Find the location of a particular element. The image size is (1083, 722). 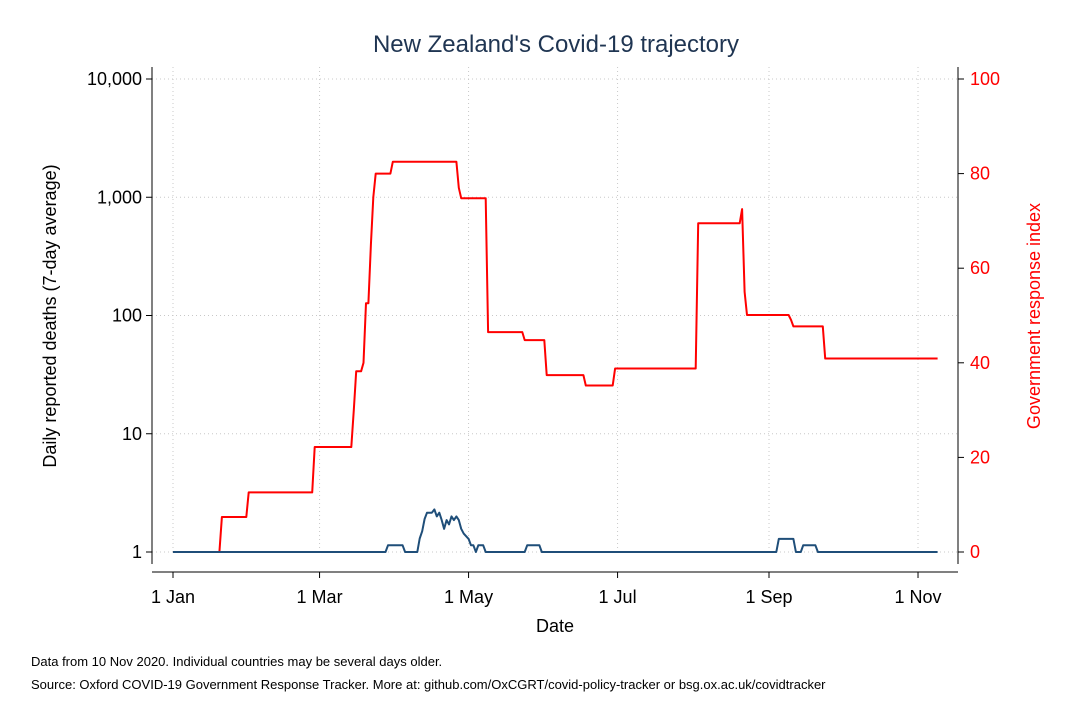

y-axis-right-label: Government response index is located at coordinates (1034, 316).